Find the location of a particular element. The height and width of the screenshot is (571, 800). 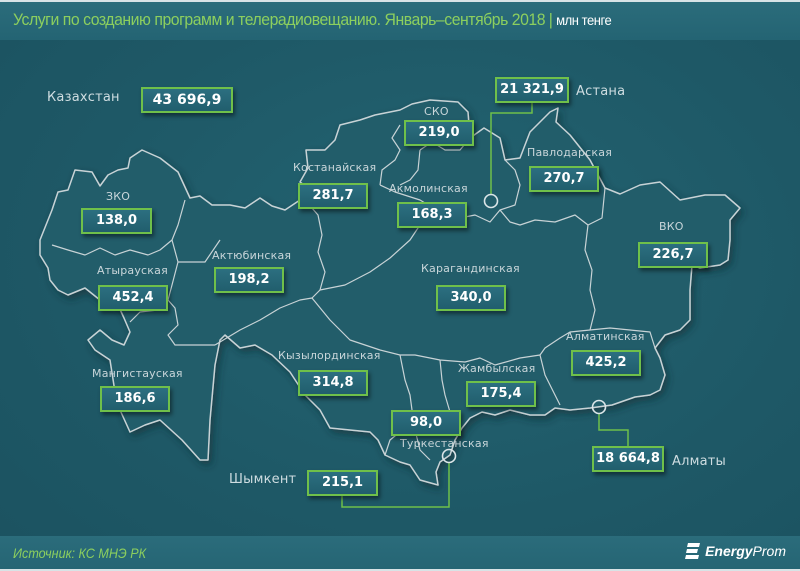

total-label: Казахстан is located at coordinates (83, 97).